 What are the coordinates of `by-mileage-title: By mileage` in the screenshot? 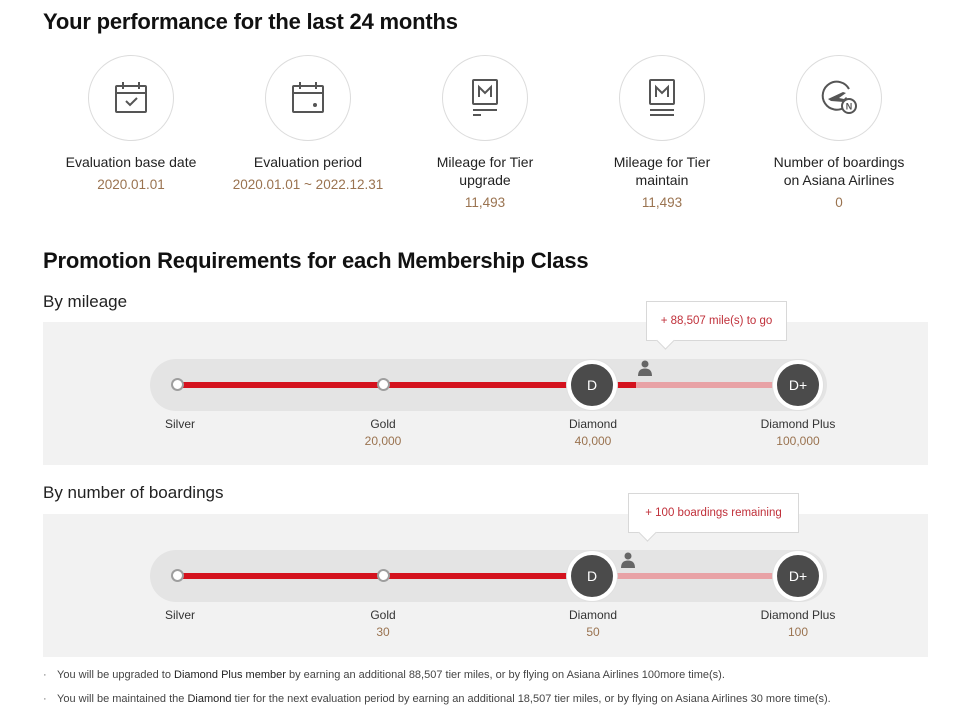 It's located at (85, 301).